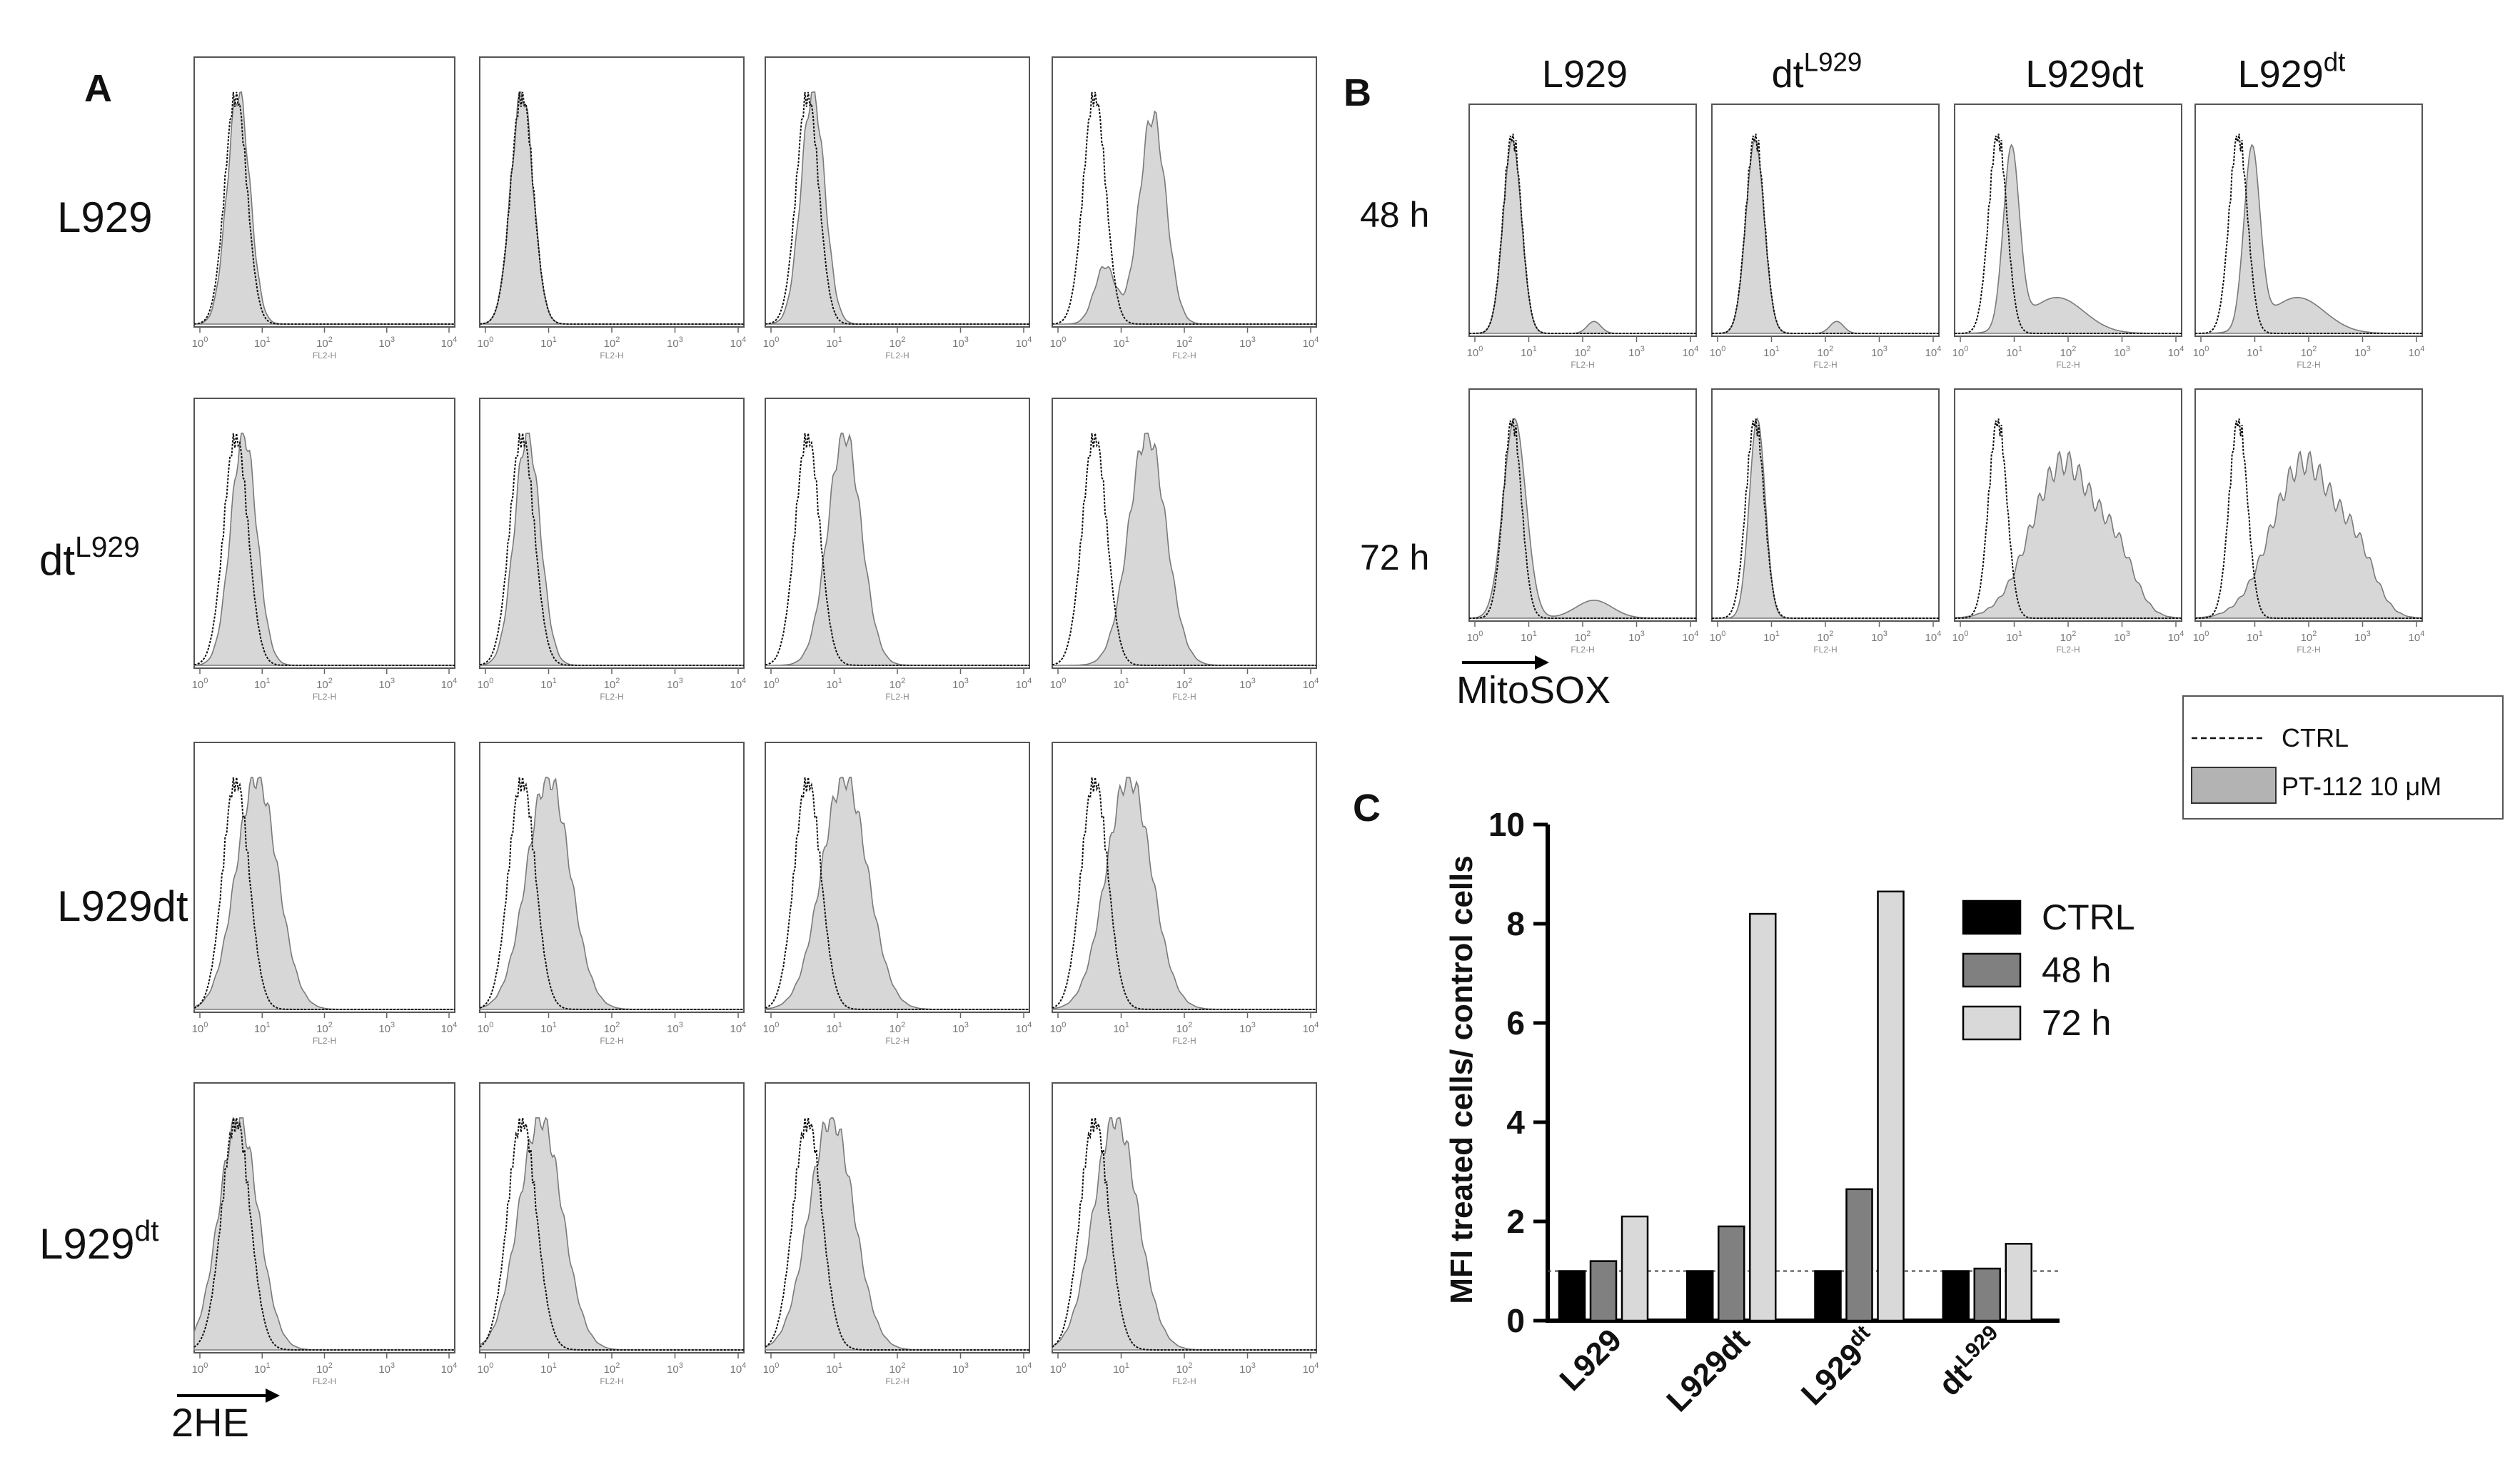 The width and height of the screenshot is (2520, 1472). What do you see at coordinates (273, 1395) in the screenshot?
I see `arrow-head-icon` at bounding box center [273, 1395].